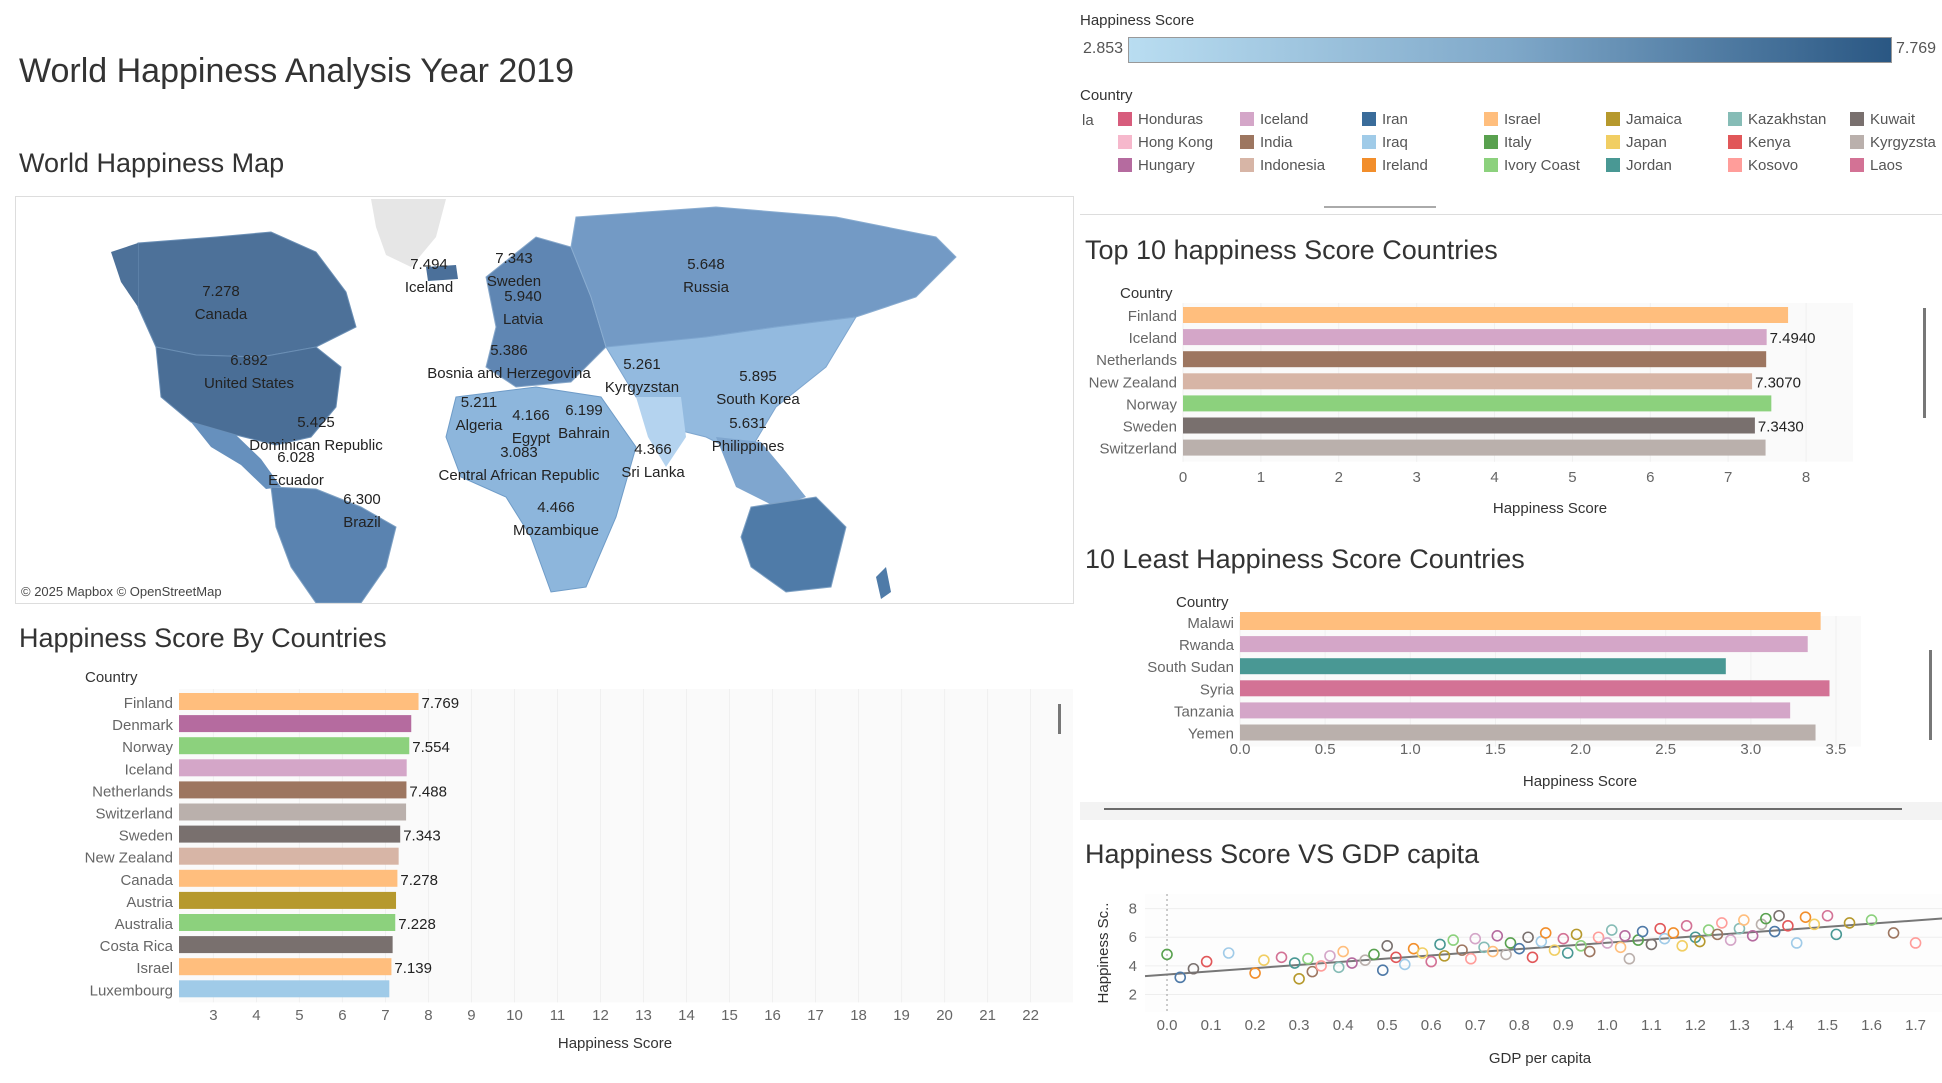 The image size is (1942, 1083). I want to click on map-region-africa, so click(541, 489).